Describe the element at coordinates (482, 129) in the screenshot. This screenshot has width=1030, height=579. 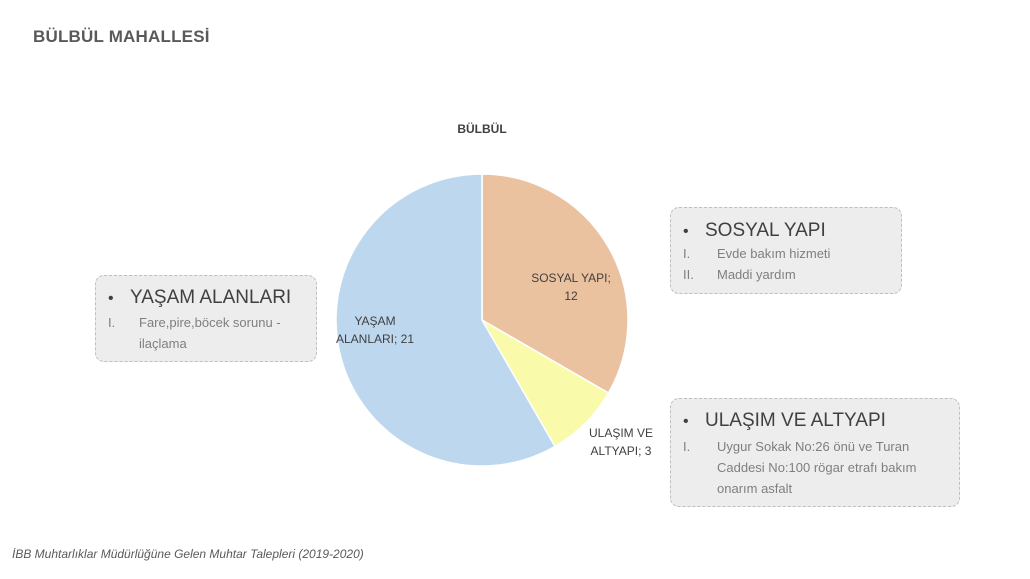
I see `chart-title: BÜLBÜL` at that location.